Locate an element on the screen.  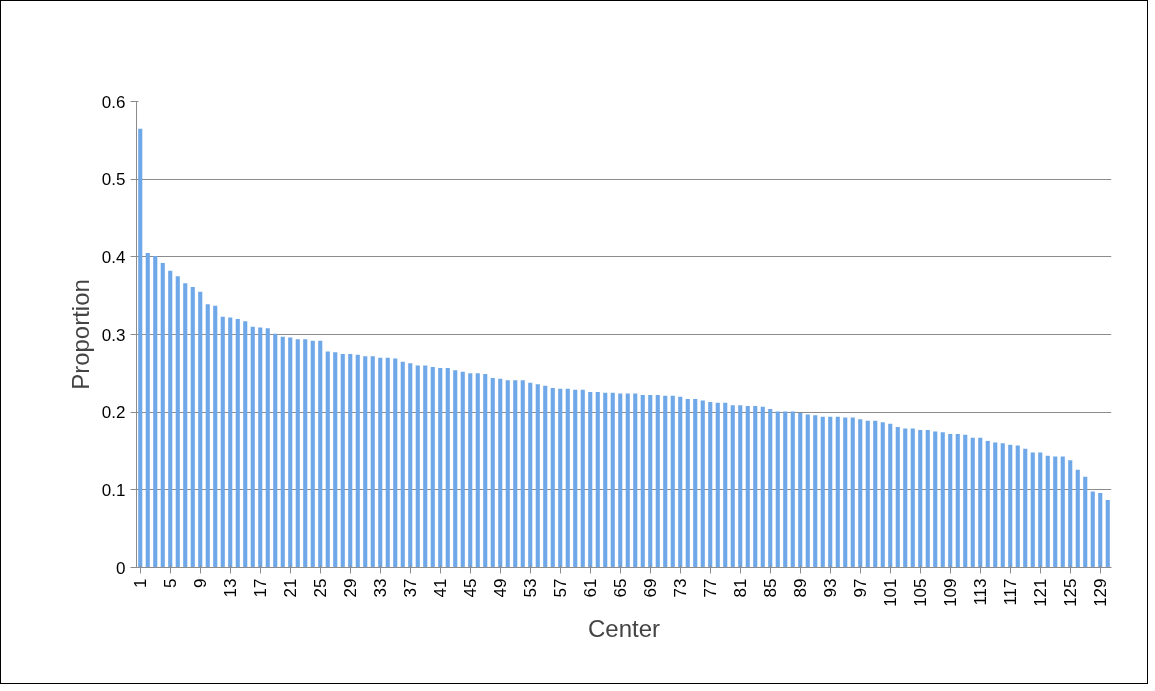
x-tick-label: 109 is located at coordinates (951, 592).